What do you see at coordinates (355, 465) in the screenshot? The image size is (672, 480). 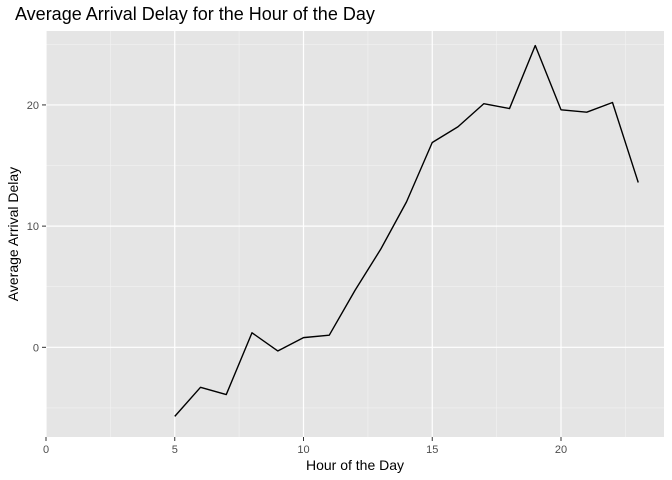 I see `x-axis-label: Hour of the Day` at bounding box center [355, 465].